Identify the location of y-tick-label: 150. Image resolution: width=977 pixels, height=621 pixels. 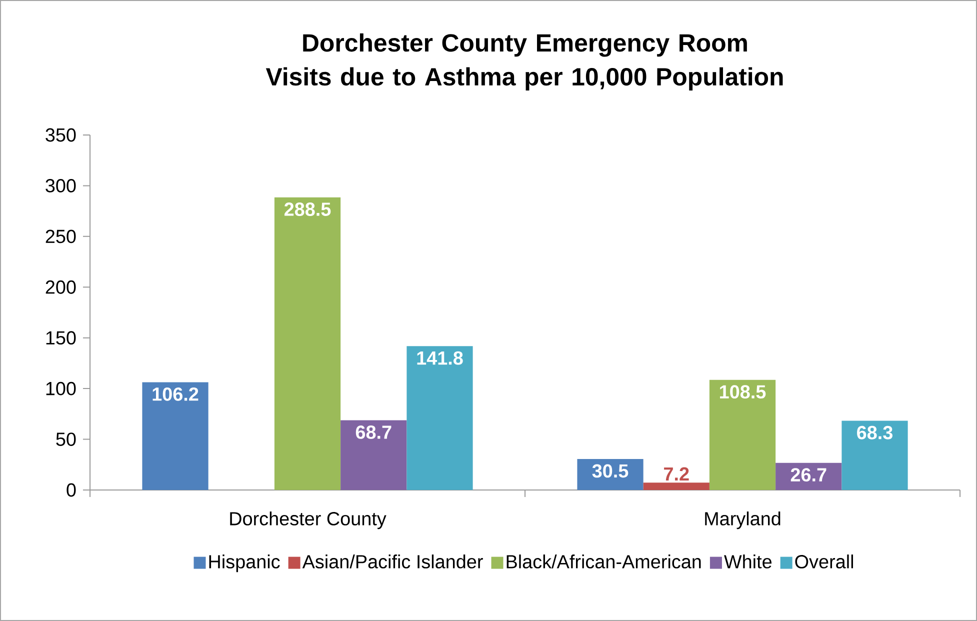
(61, 338).